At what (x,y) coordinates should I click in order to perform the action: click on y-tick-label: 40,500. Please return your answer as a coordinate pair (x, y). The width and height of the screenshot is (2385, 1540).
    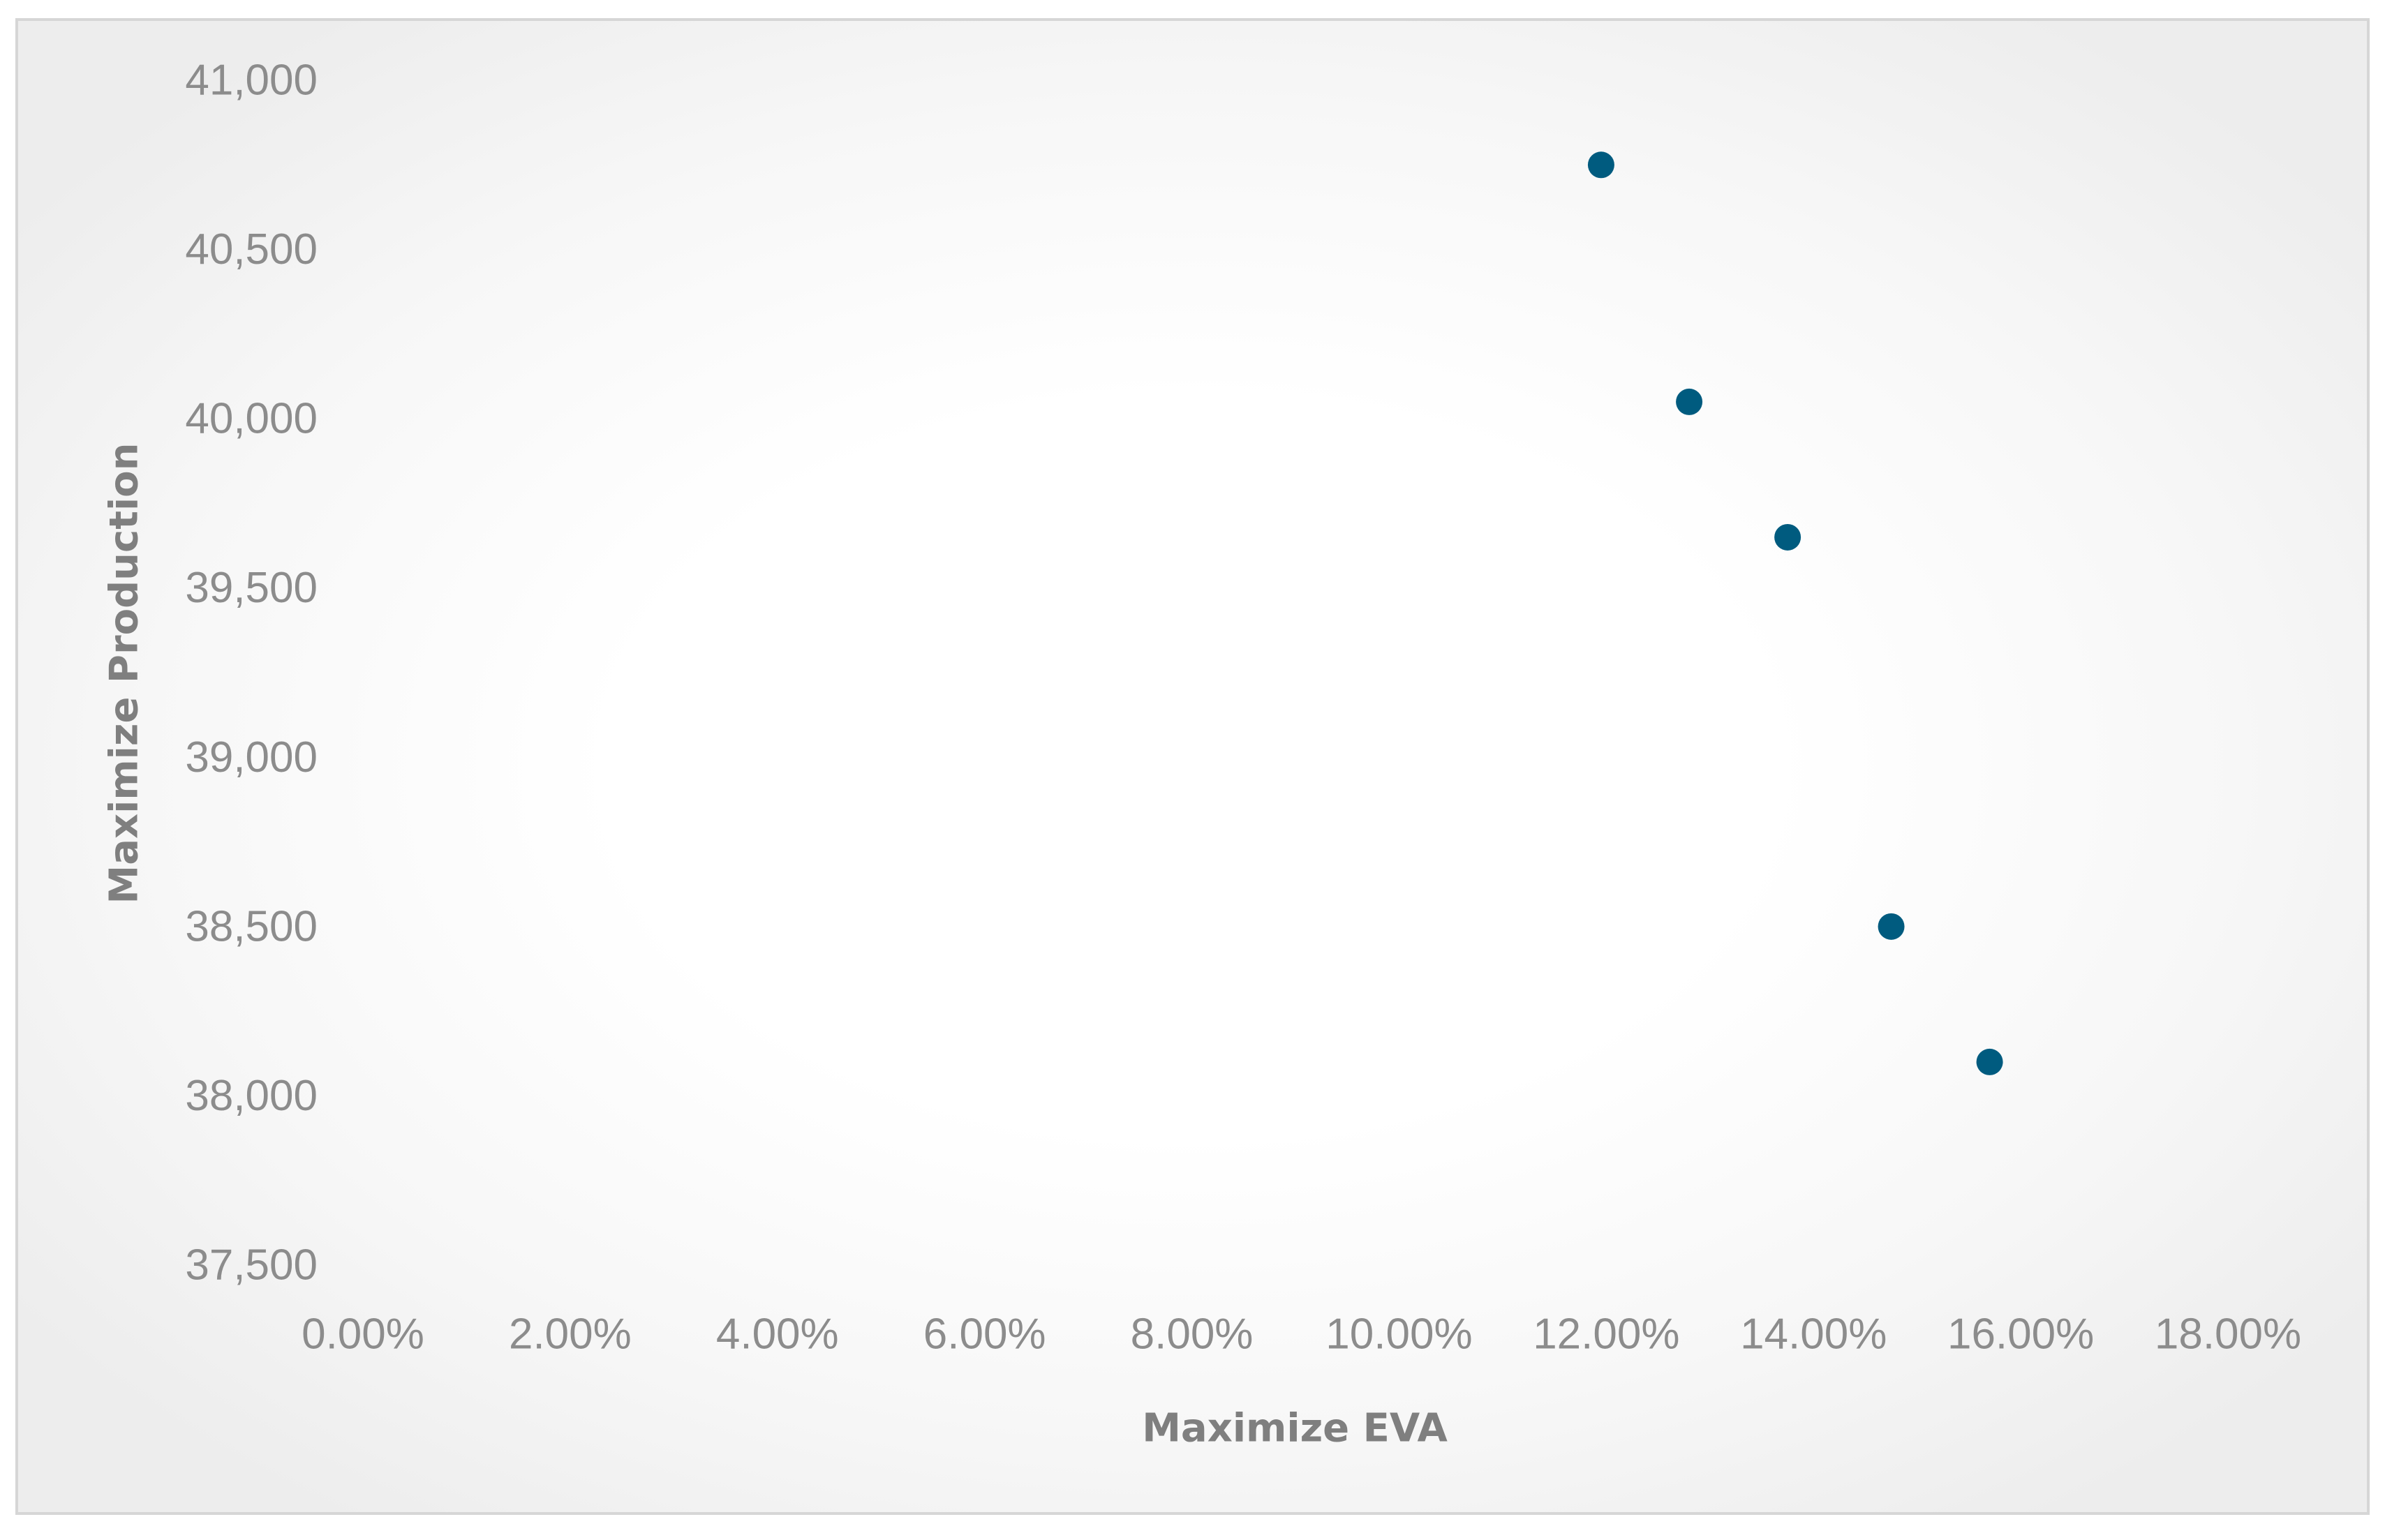
    Looking at the image, I should click on (251, 249).